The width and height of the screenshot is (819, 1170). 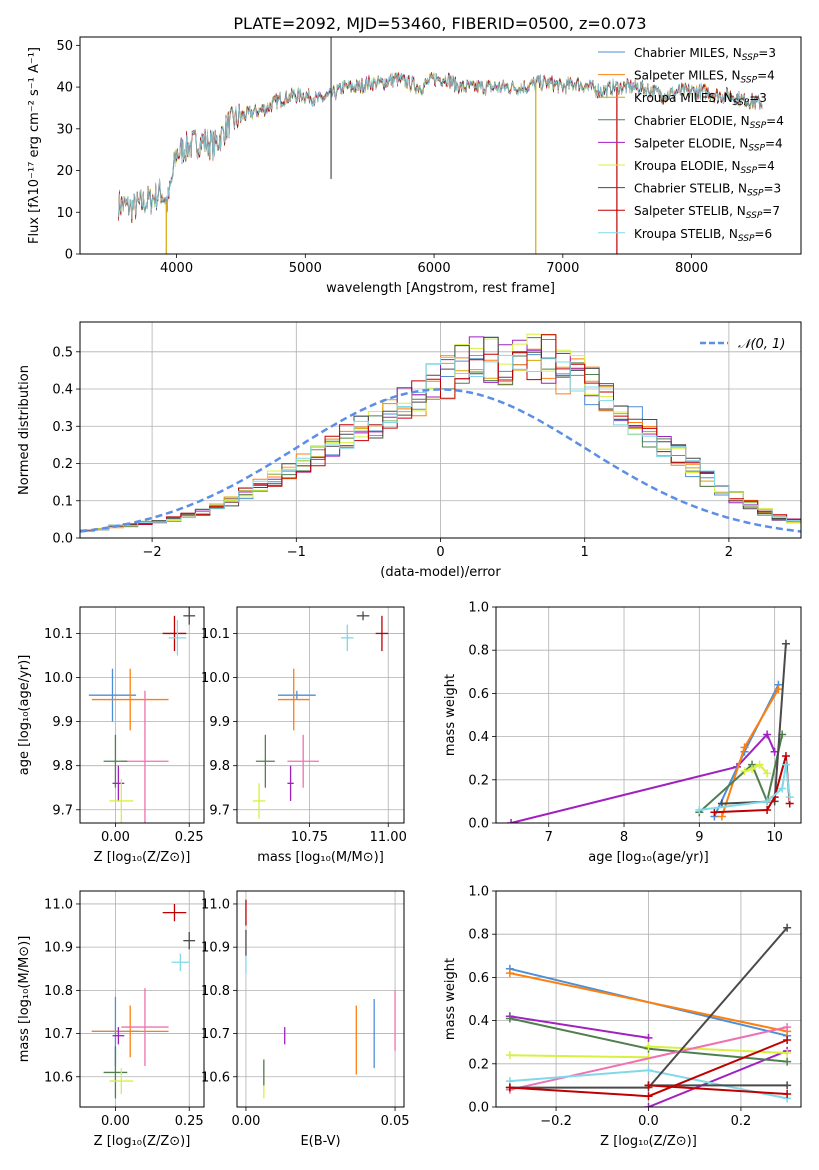 What do you see at coordinates (700, 99) in the screenshot?
I see `legend-entry: Kroupa MILES, NSSP=3` at bounding box center [700, 99].